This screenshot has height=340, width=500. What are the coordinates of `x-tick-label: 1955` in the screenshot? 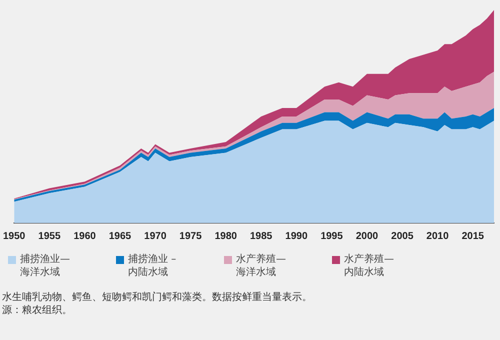 It's located at (49, 236).